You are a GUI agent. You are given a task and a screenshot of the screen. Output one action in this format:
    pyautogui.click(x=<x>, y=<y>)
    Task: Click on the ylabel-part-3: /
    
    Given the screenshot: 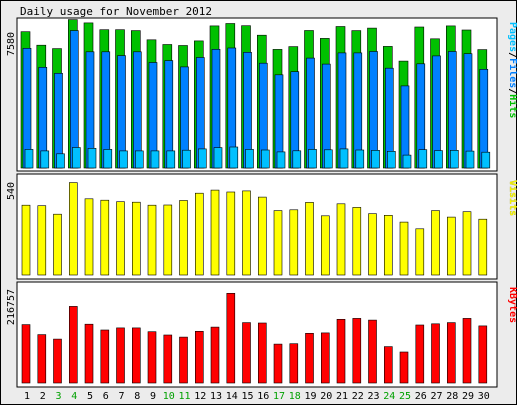 What is the action you would take?
    pyautogui.click(x=512, y=91)
    